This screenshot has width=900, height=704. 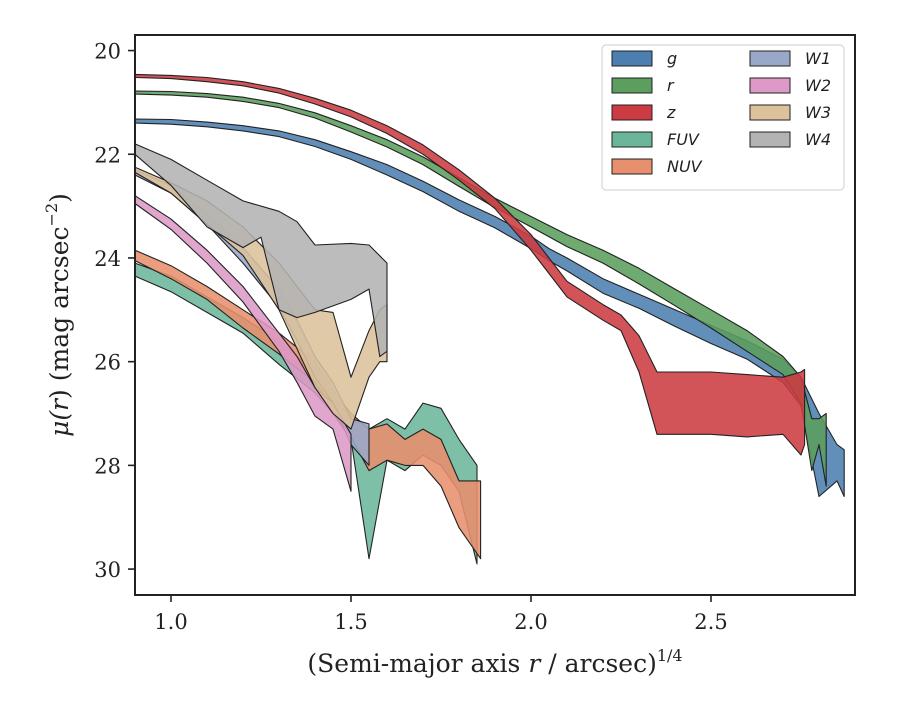 What do you see at coordinates (107, 466) in the screenshot?
I see `y-tick-label: 28` at bounding box center [107, 466].